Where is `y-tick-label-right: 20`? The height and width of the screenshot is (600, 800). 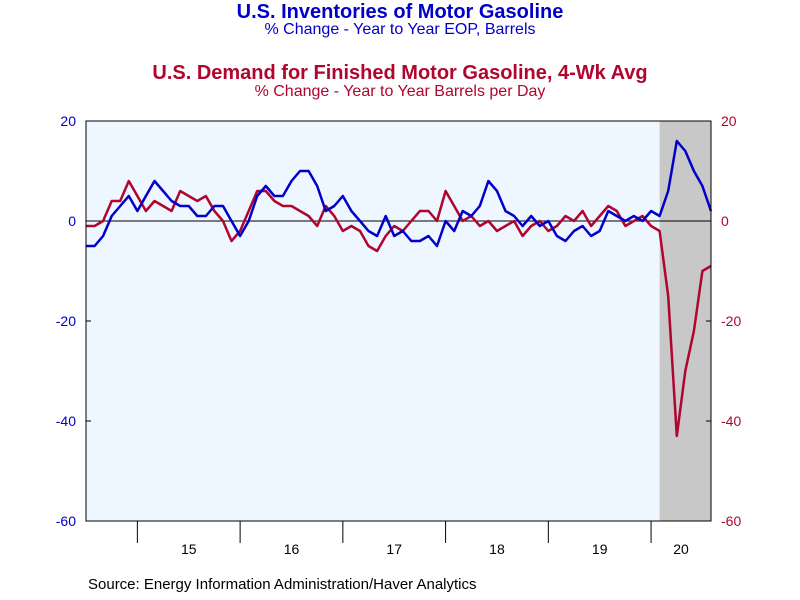
y-tick-label-right: 20 is located at coordinates (729, 121).